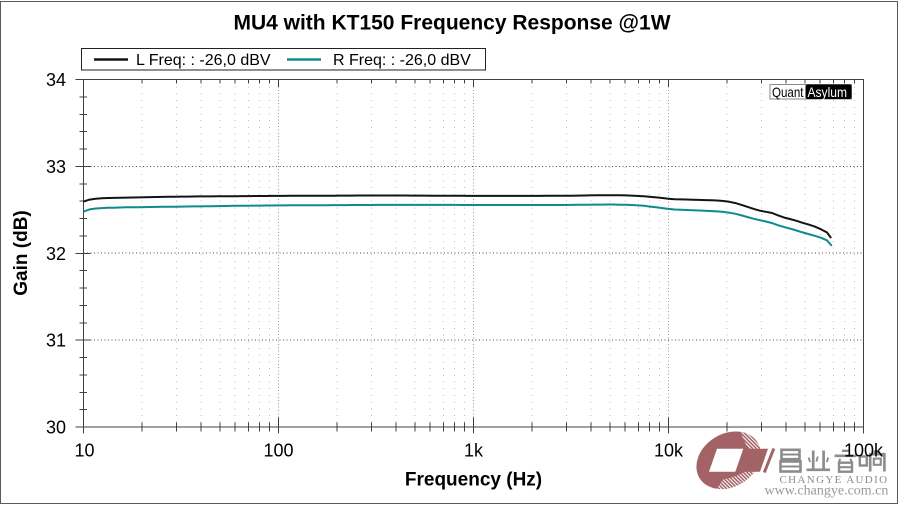  What do you see at coordinates (474, 451) in the screenshot?
I see `svg-text: 1k` at bounding box center [474, 451].